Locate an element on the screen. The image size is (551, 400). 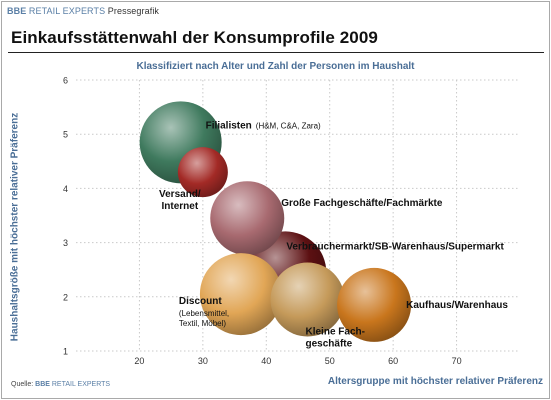
bubble-label: Kleine Fach- is located at coordinates (335, 332).